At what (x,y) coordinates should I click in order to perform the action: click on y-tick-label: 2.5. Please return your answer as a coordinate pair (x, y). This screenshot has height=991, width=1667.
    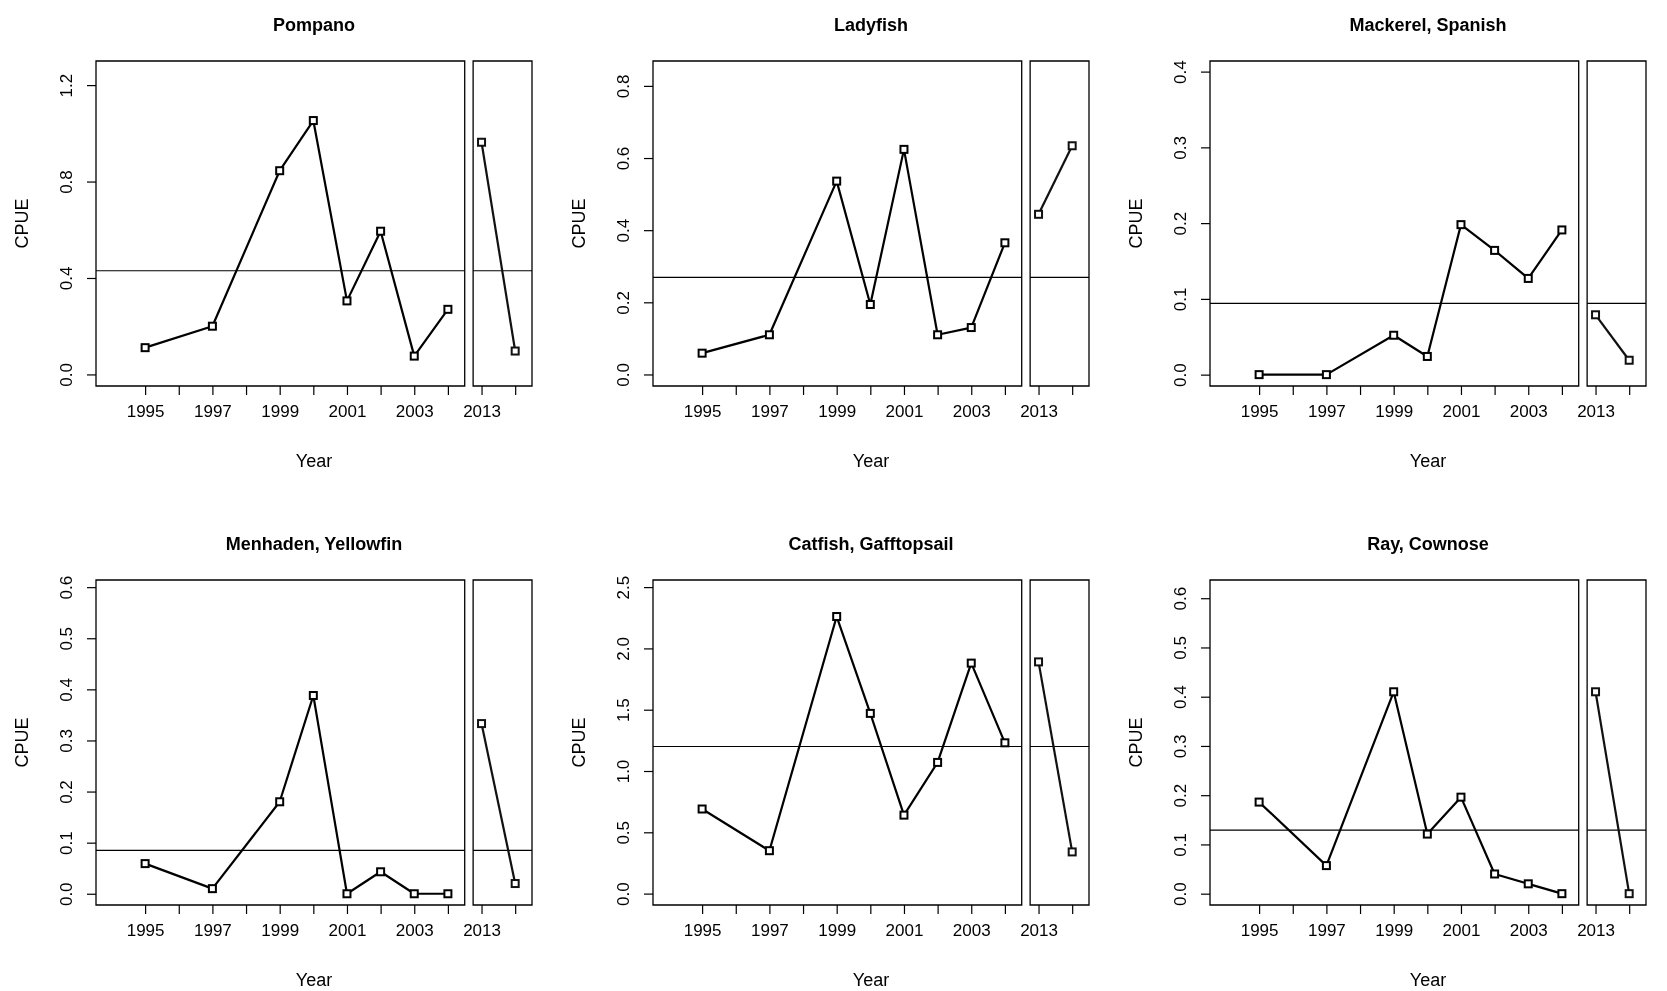
    Looking at the image, I should click on (623, 587).